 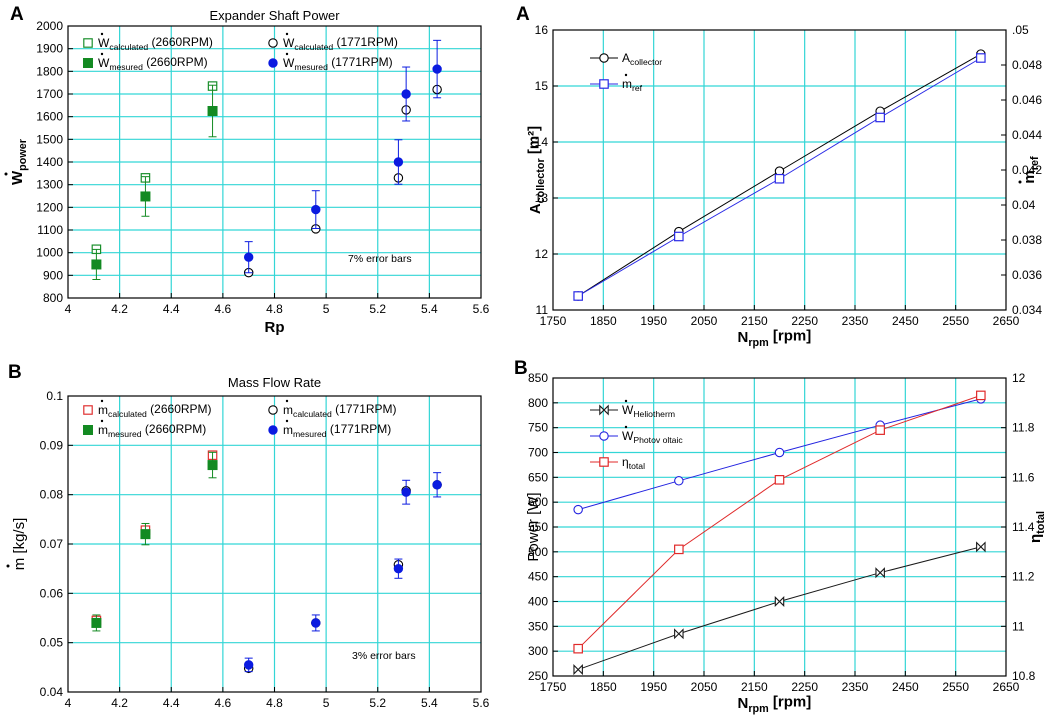 I want to click on y-tick-label: 12, so click(x=542, y=254).